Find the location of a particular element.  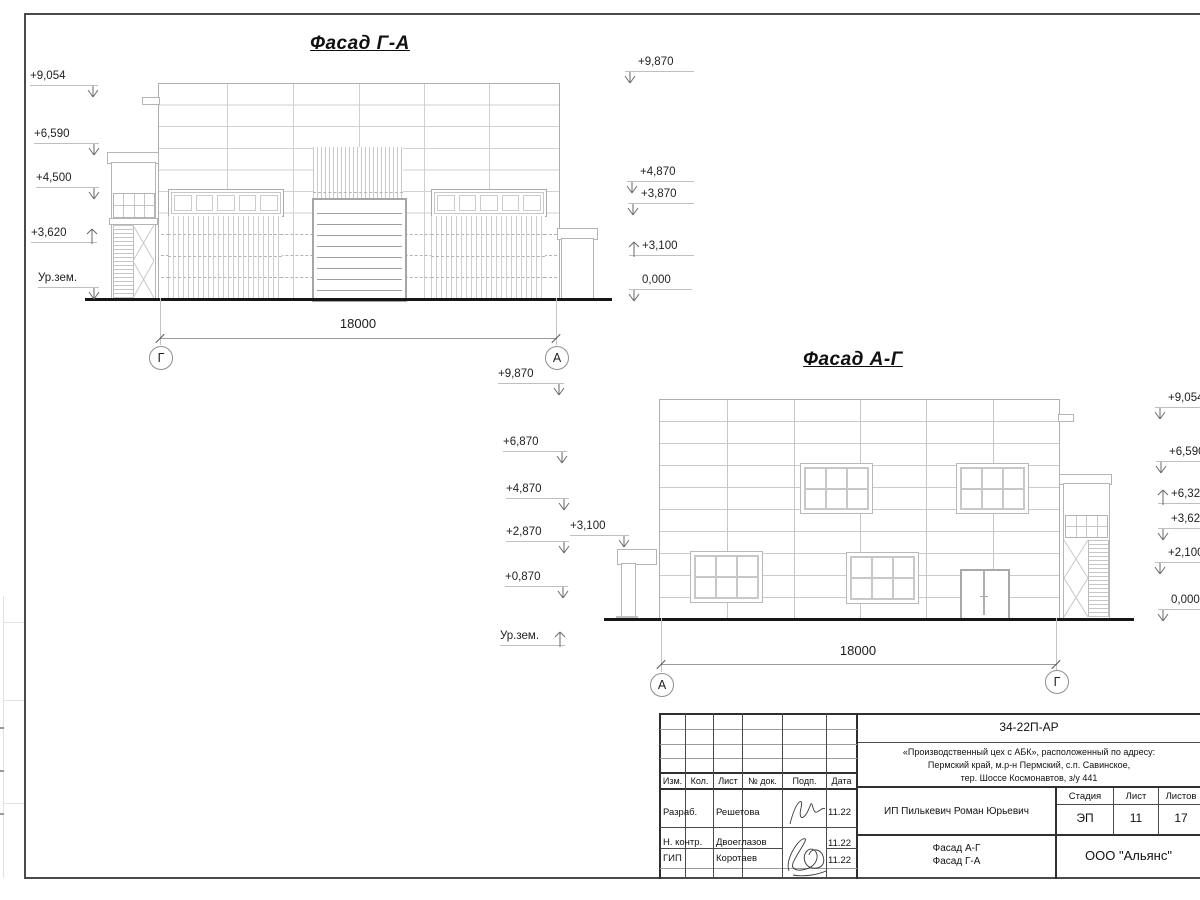

window-upper-left is located at coordinates (836, 488).